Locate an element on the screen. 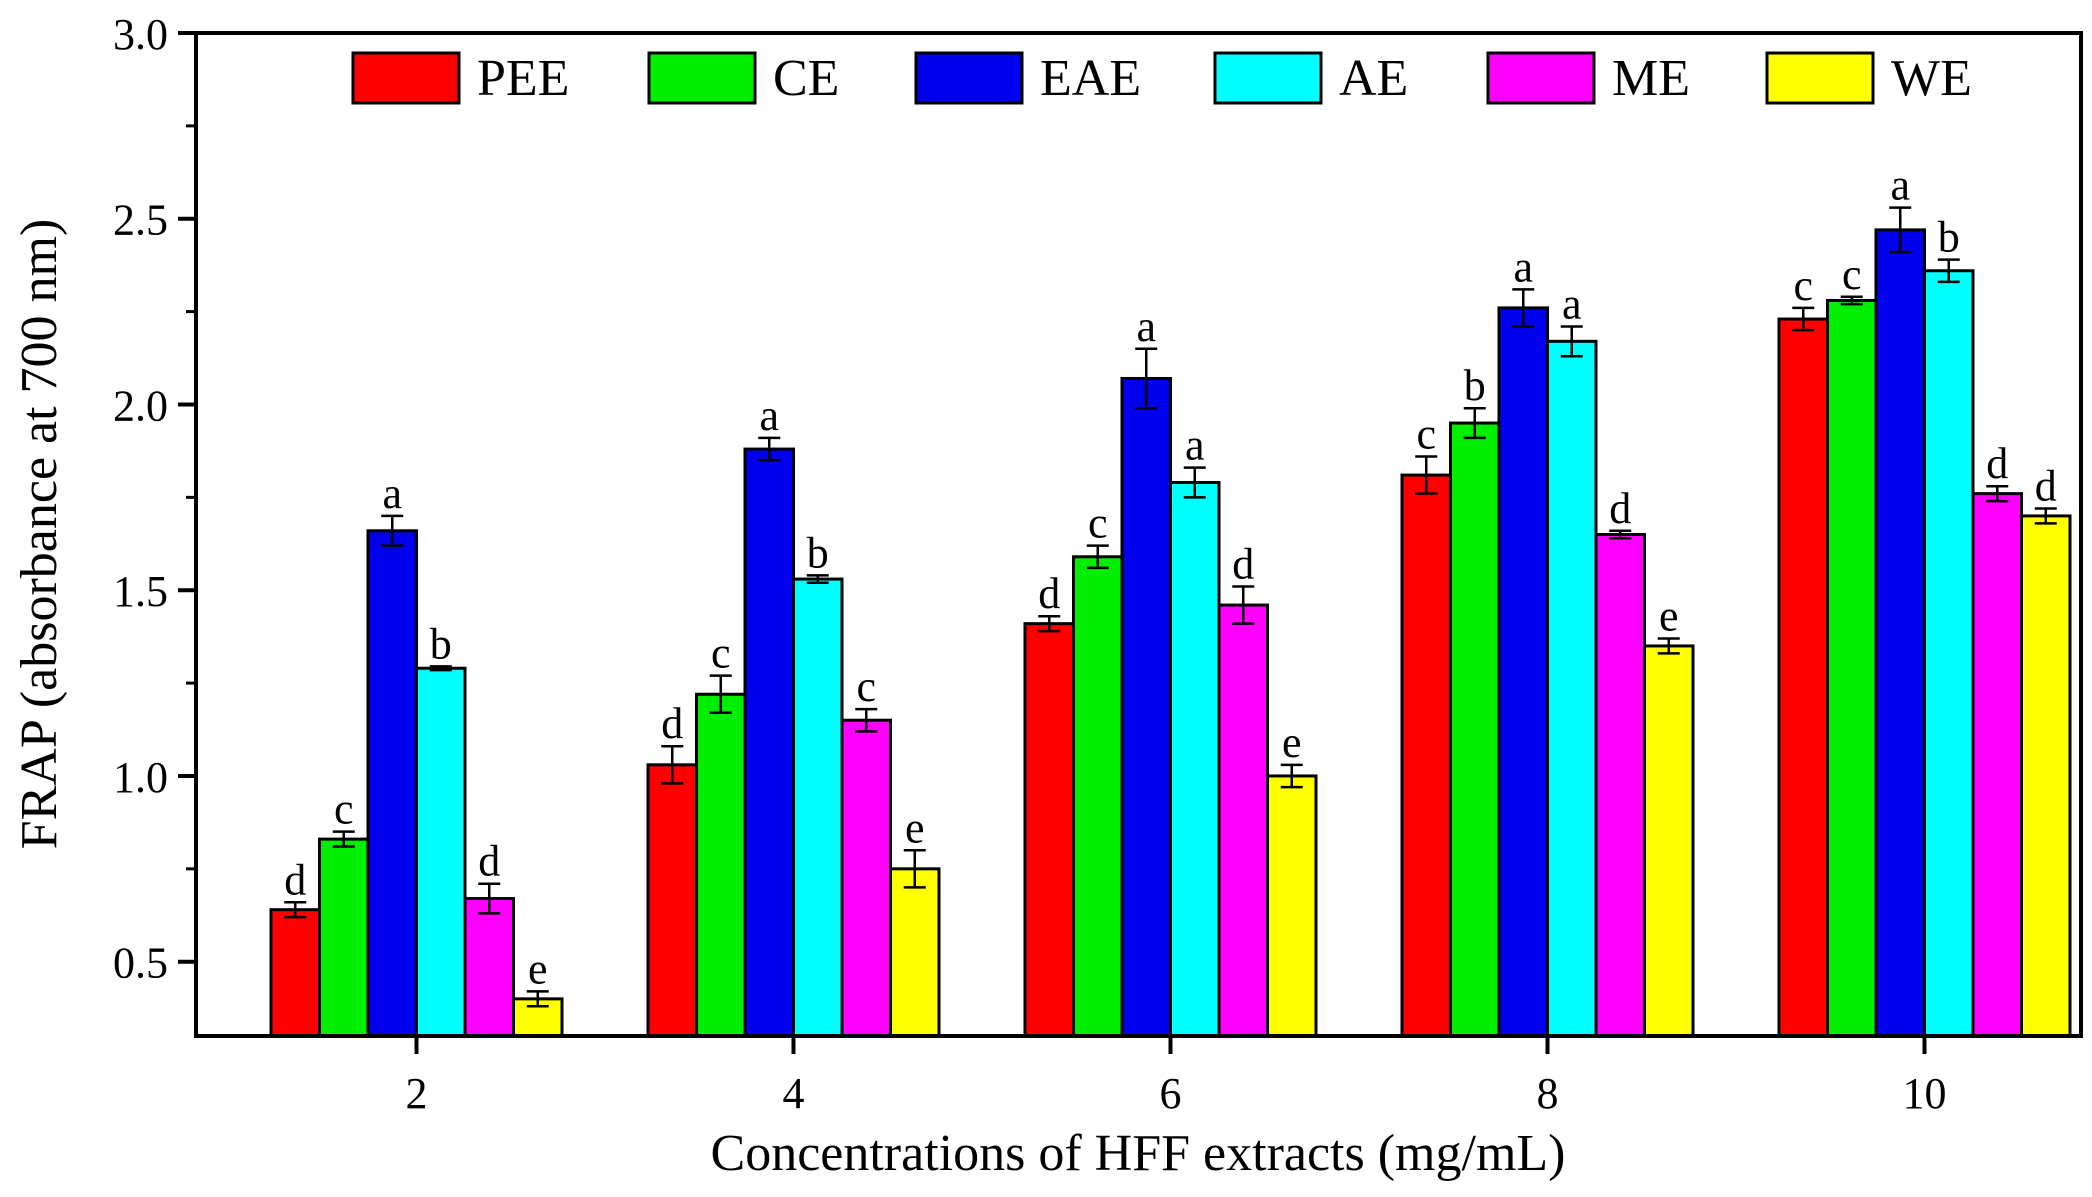 The height and width of the screenshot is (1197, 2092). x-tick-label: 8 is located at coordinates (1548, 1093).